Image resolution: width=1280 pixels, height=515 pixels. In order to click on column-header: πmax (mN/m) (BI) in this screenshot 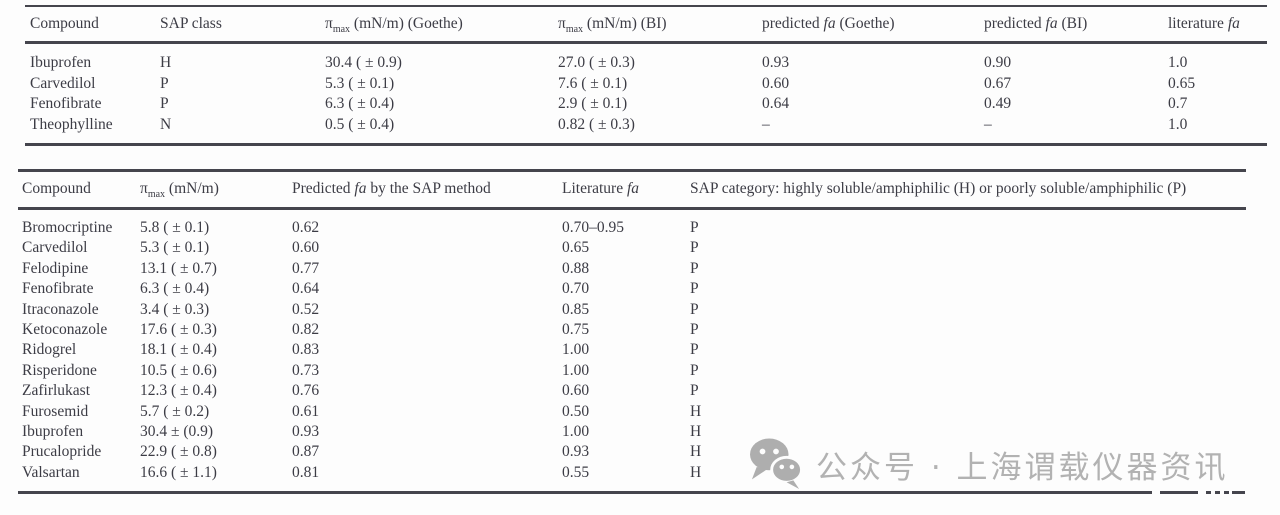, I will do `click(660, 24)`.